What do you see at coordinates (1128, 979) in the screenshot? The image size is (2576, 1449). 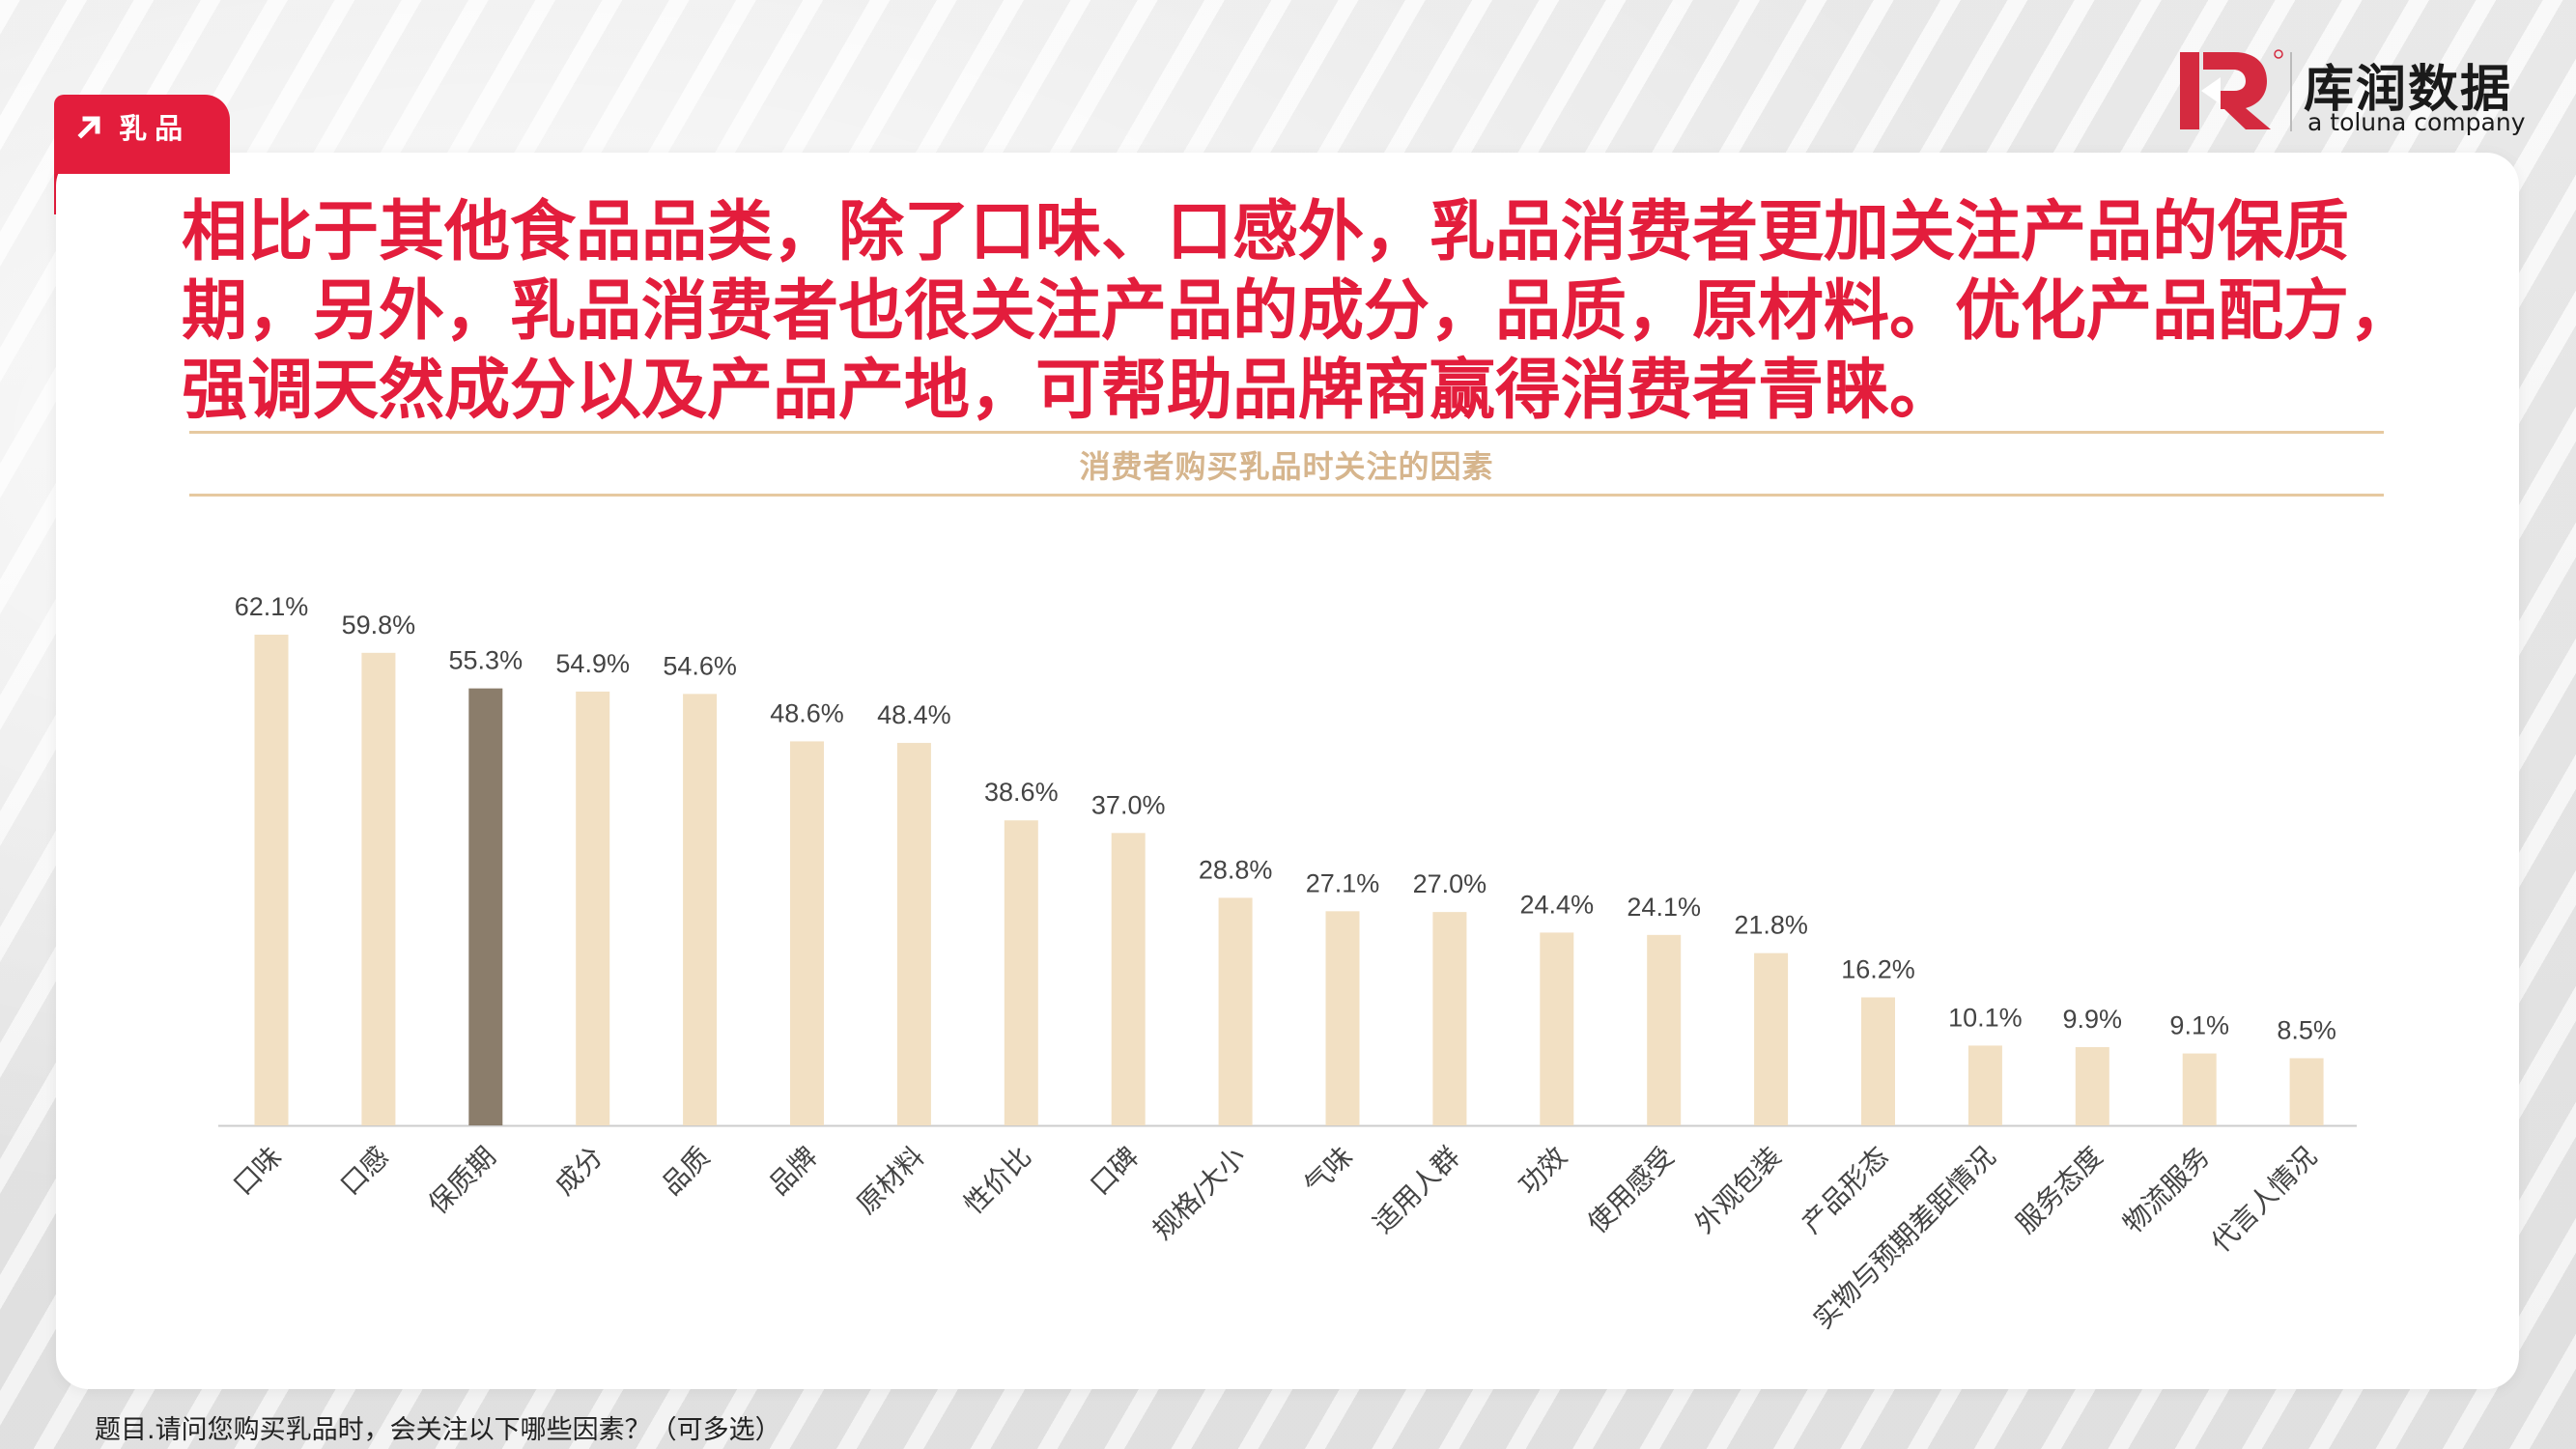 I see `bar-口碑` at bounding box center [1128, 979].